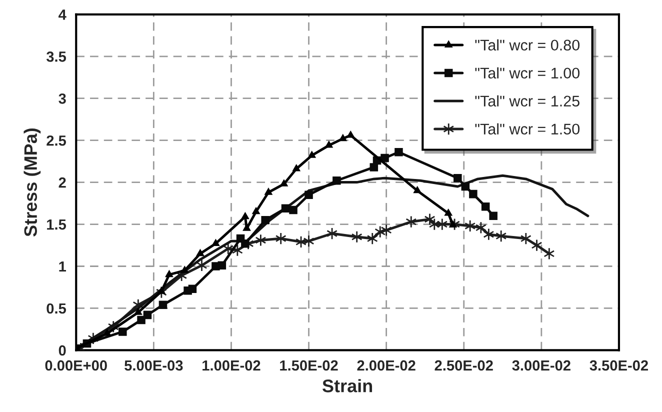 This screenshot has width=662, height=412. I want to click on y-tick-label: 3, so click(62, 98).